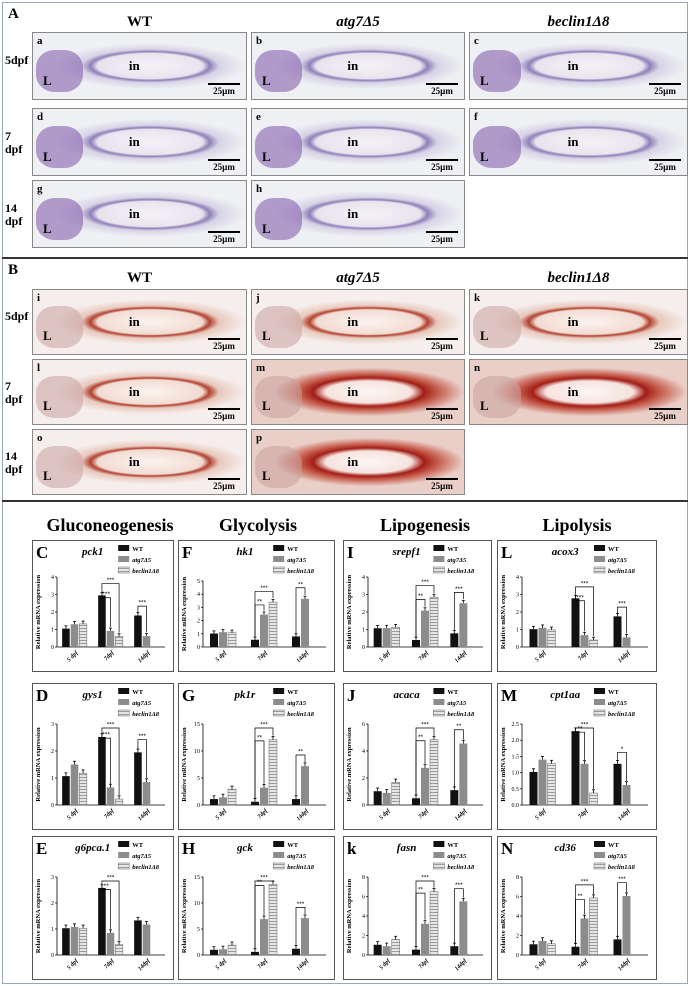 The image size is (691, 986). What do you see at coordinates (363, 917) in the screenshot?
I see `y-tick-label: 4` at bounding box center [363, 917].